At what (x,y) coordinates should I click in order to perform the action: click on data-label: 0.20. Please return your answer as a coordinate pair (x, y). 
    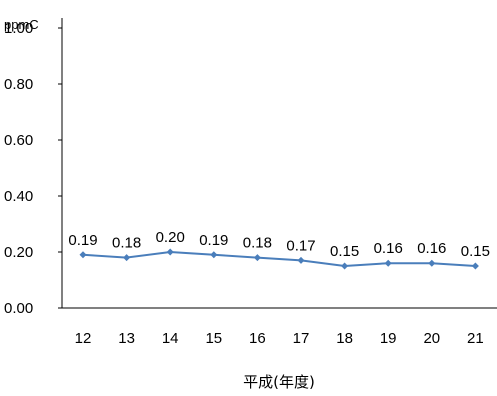
    Looking at the image, I should click on (170, 237).